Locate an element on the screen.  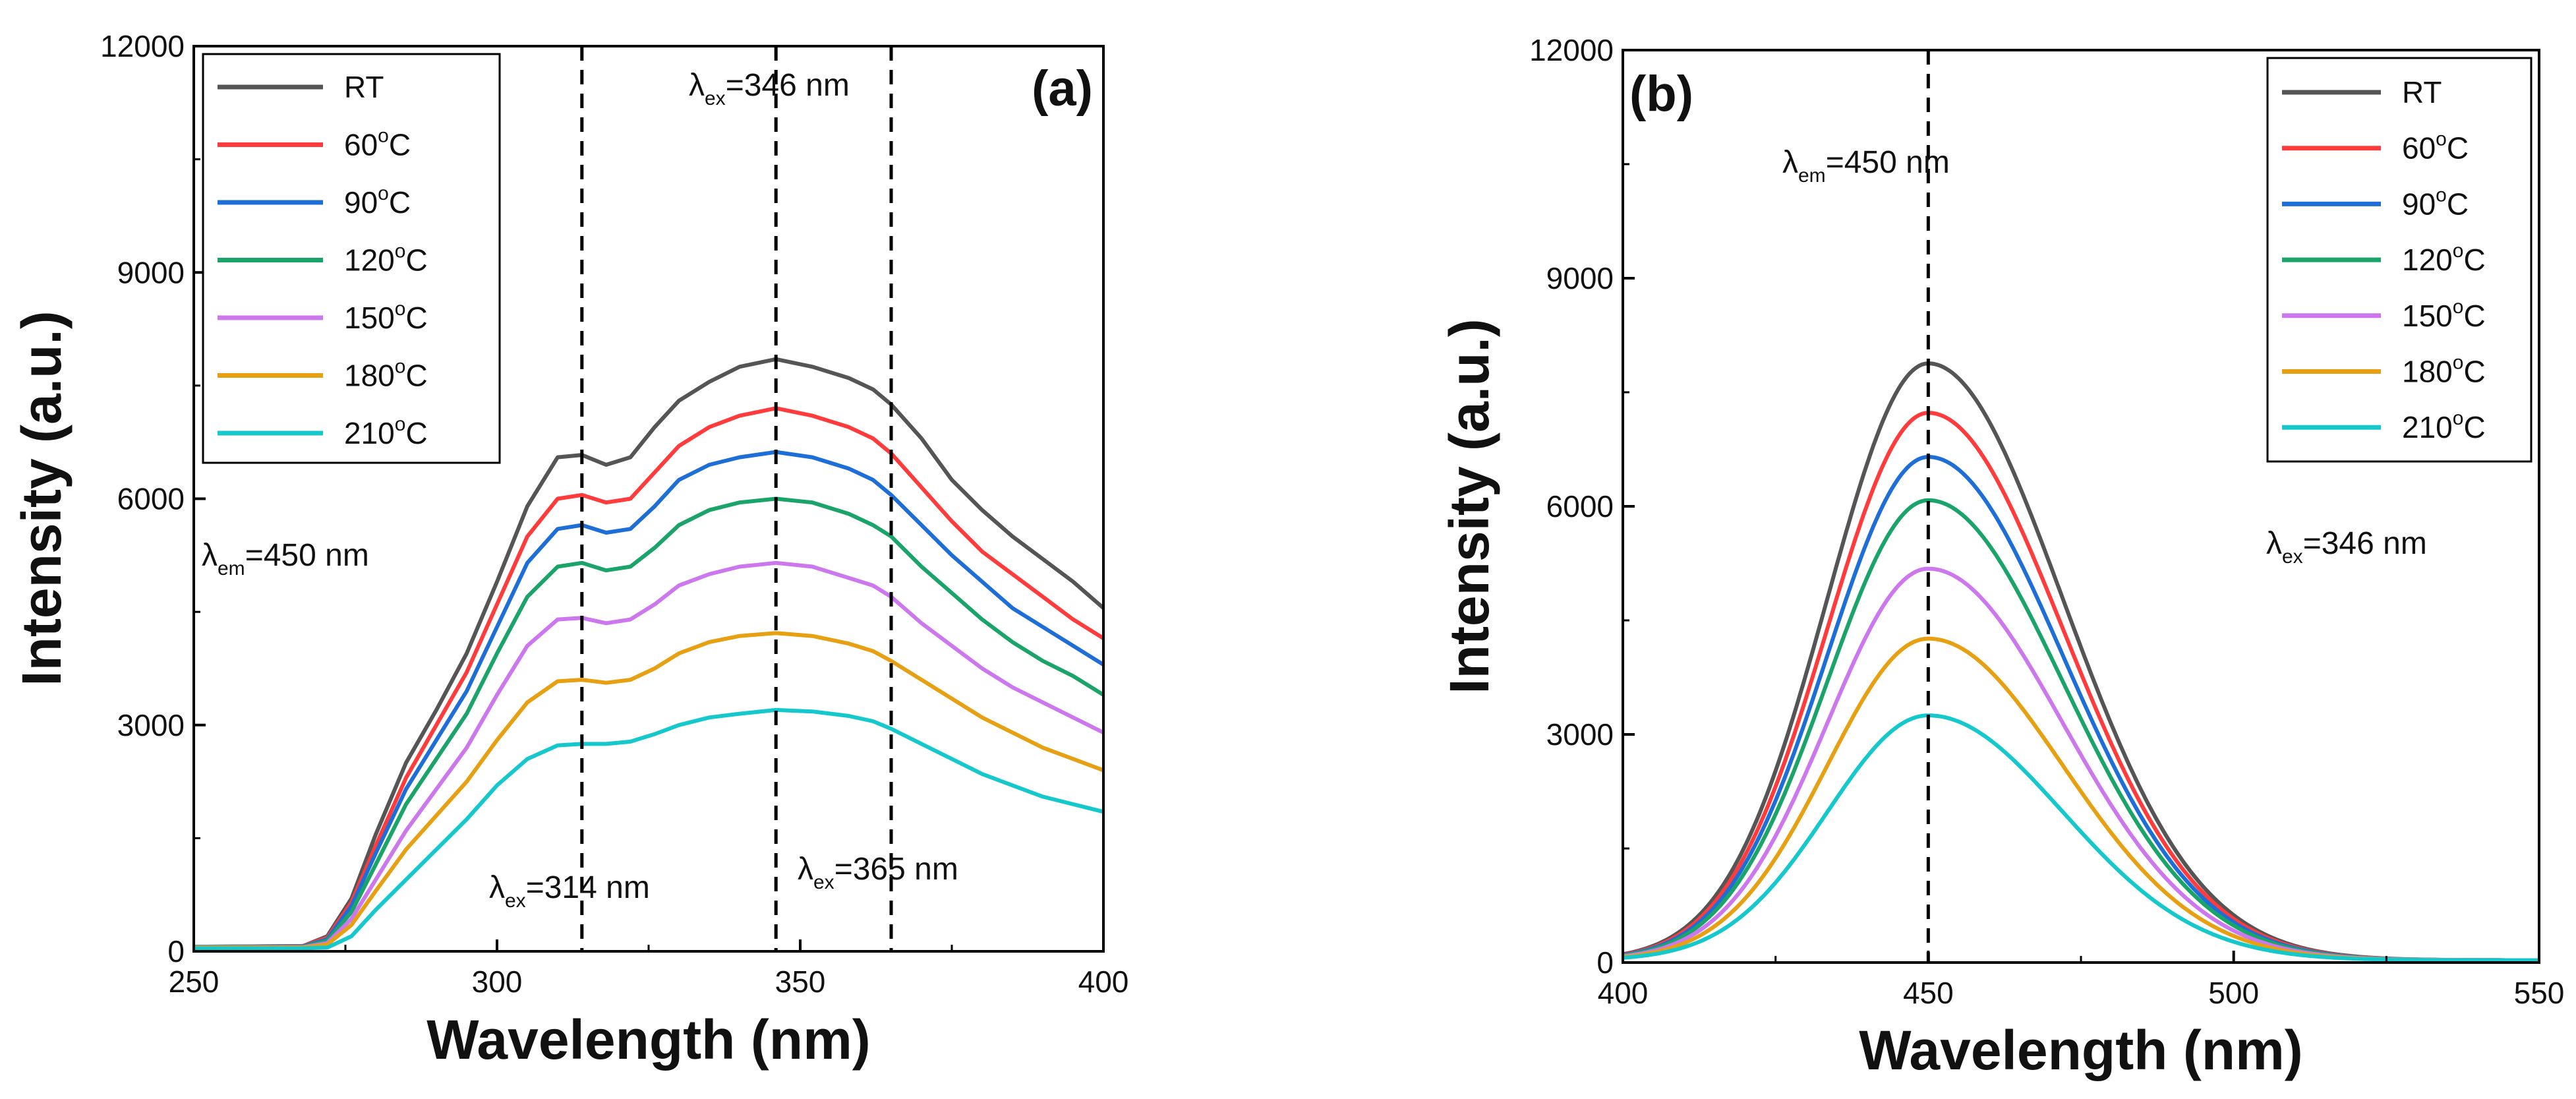
panel-b-x-axis-title: Wavelength (nm) is located at coordinates (2081, 1050).